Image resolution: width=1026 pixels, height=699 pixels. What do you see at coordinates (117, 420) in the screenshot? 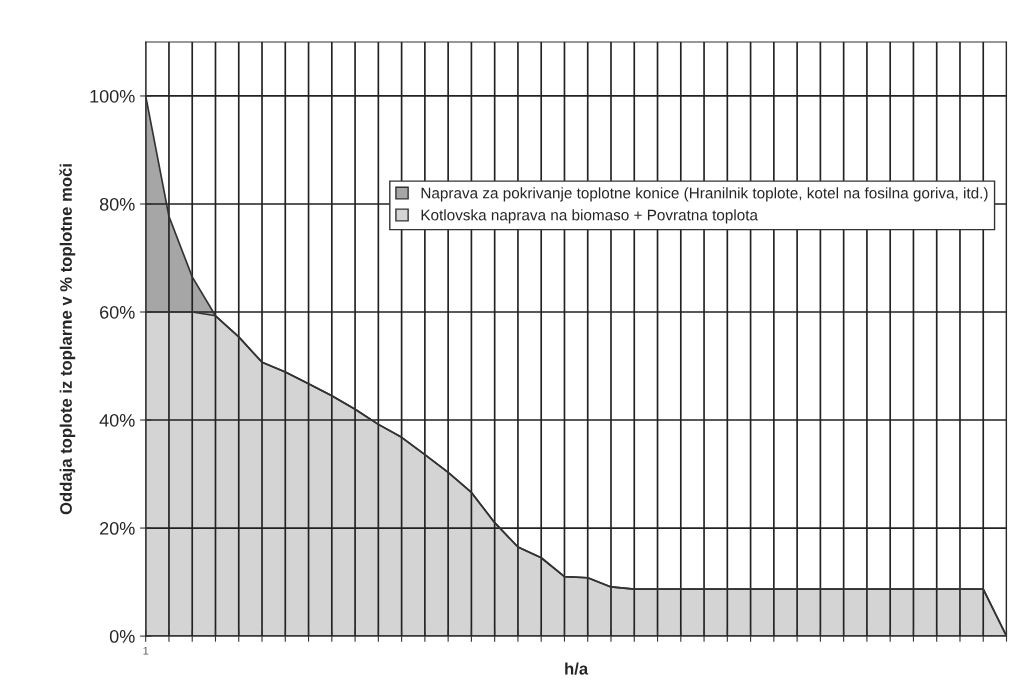
I see `y-tick-label: 40%` at bounding box center [117, 420].